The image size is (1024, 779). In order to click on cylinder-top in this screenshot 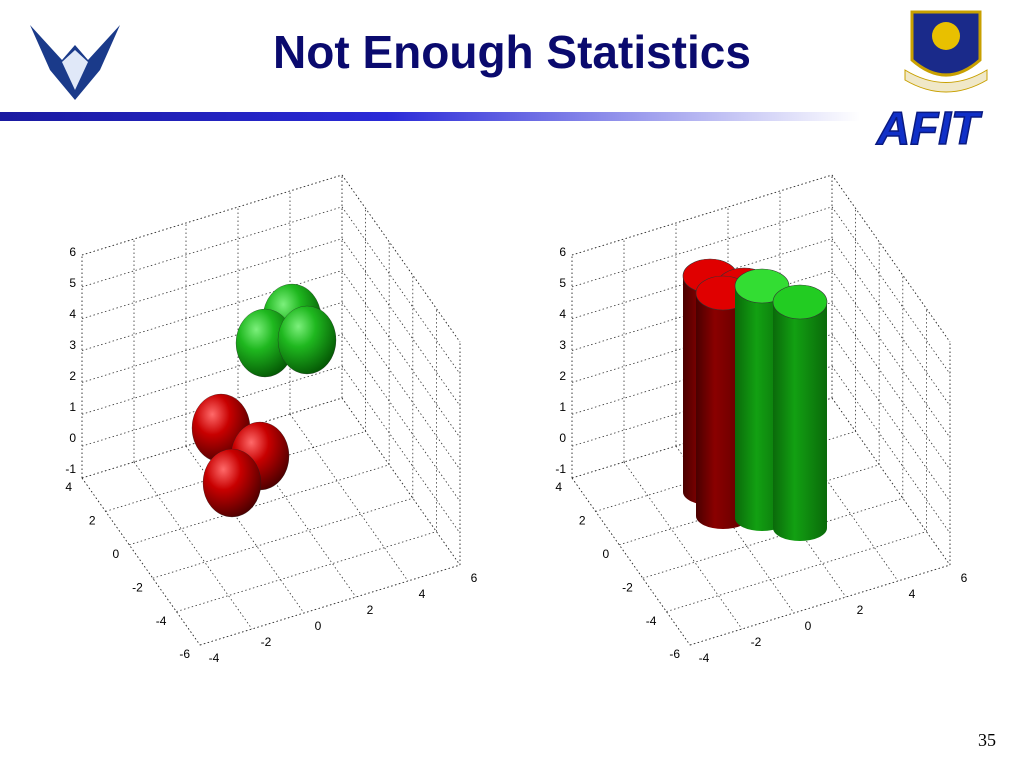, I will do `click(800, 302)`.